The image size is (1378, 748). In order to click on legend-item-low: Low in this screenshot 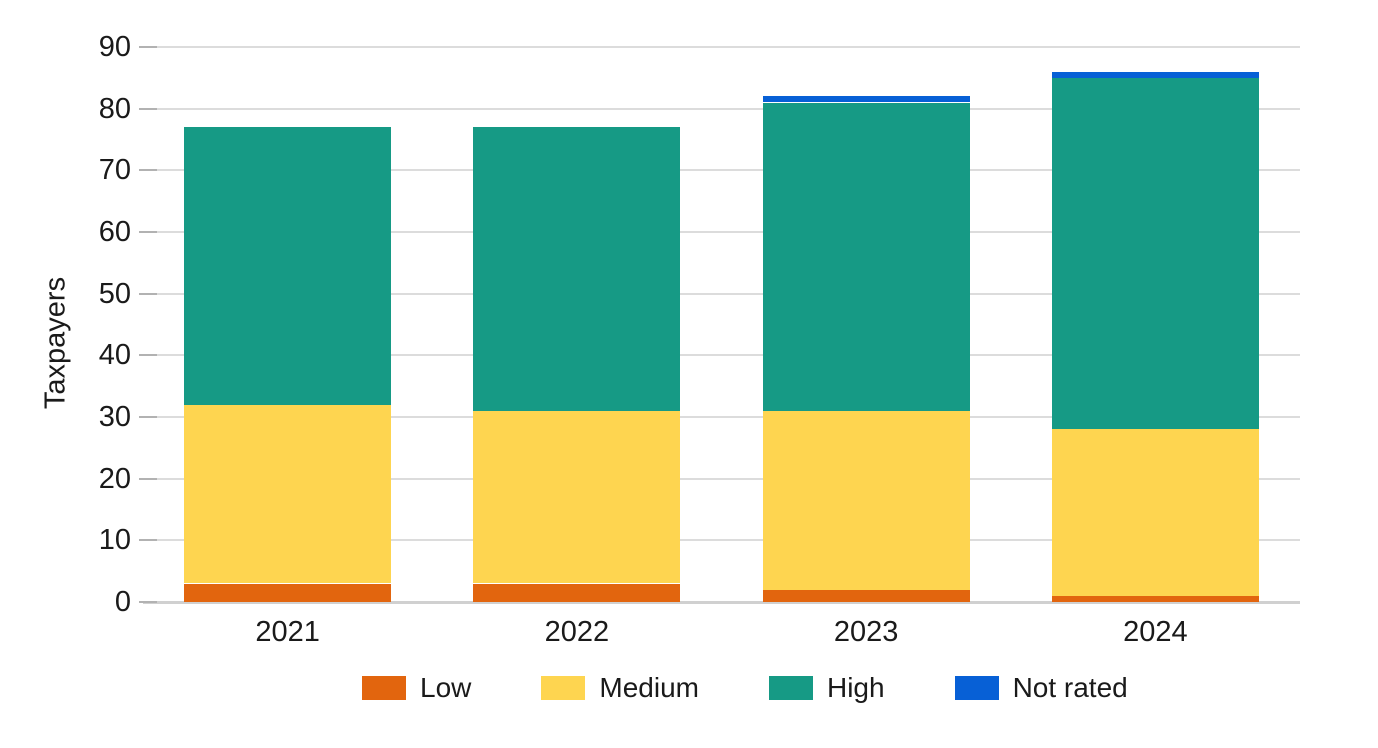, I will do `click(416, 688)`.